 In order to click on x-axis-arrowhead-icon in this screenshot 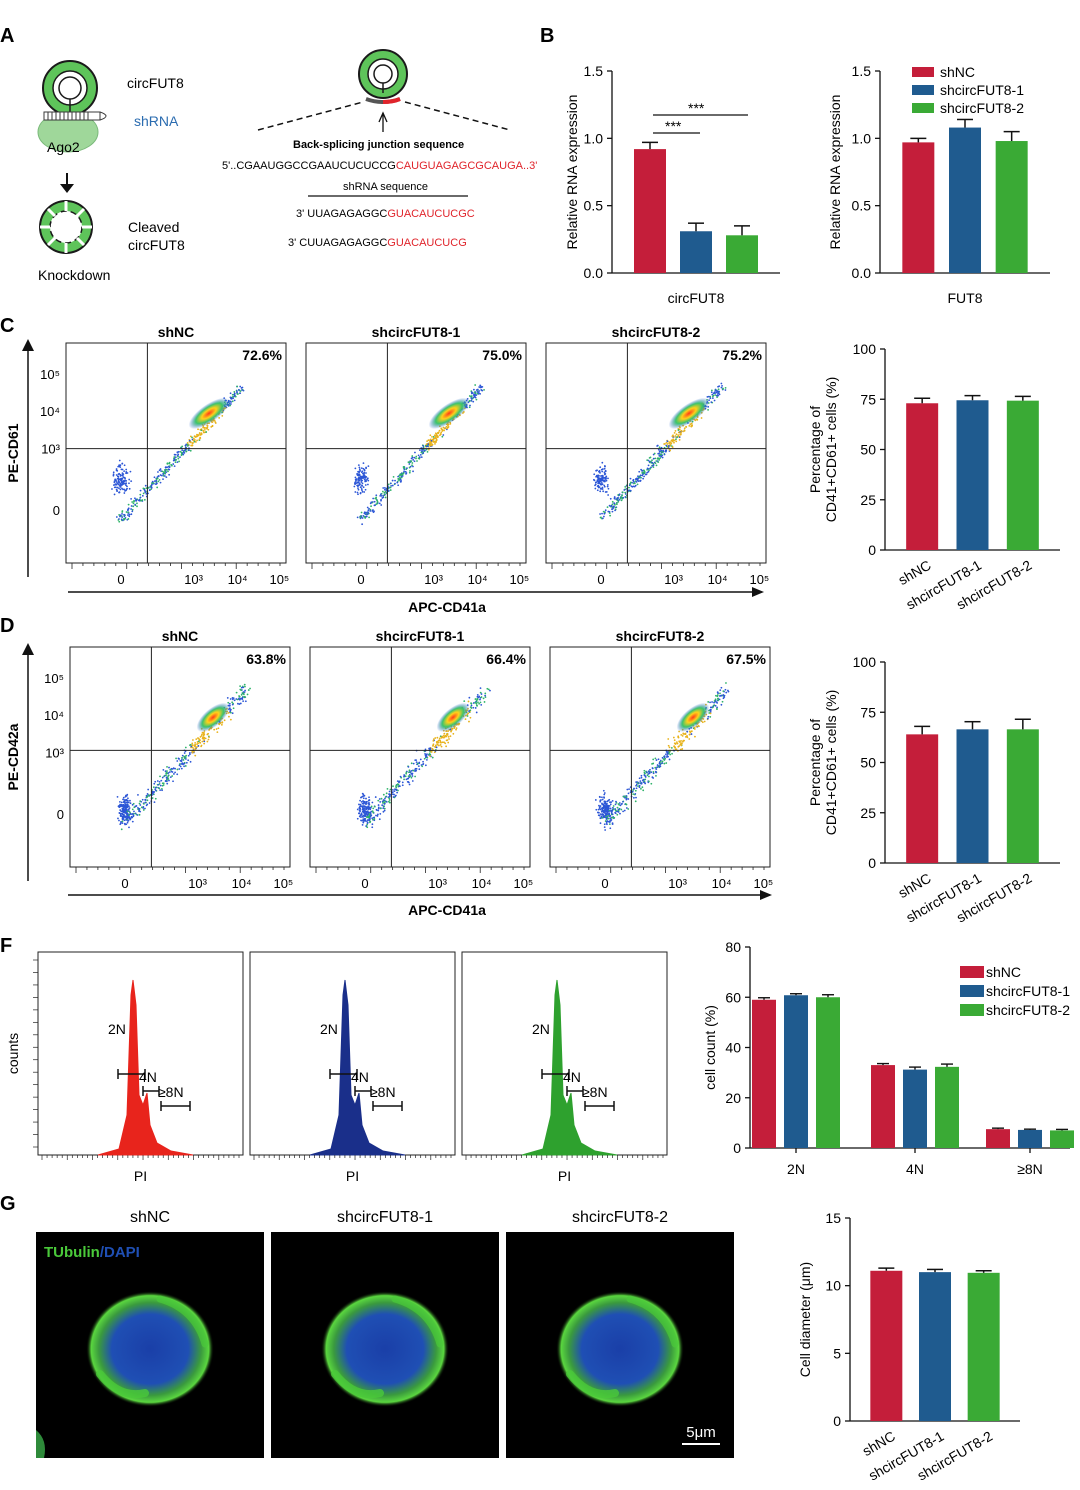, I will do `click(758, 592)`.